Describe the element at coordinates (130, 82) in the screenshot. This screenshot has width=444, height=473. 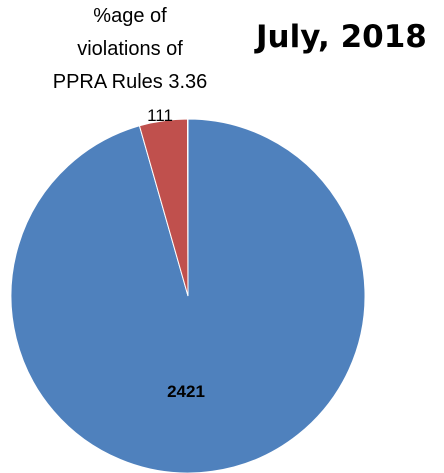
I see `subtitle-line-3: PPRA Rules 3.36` at that location.